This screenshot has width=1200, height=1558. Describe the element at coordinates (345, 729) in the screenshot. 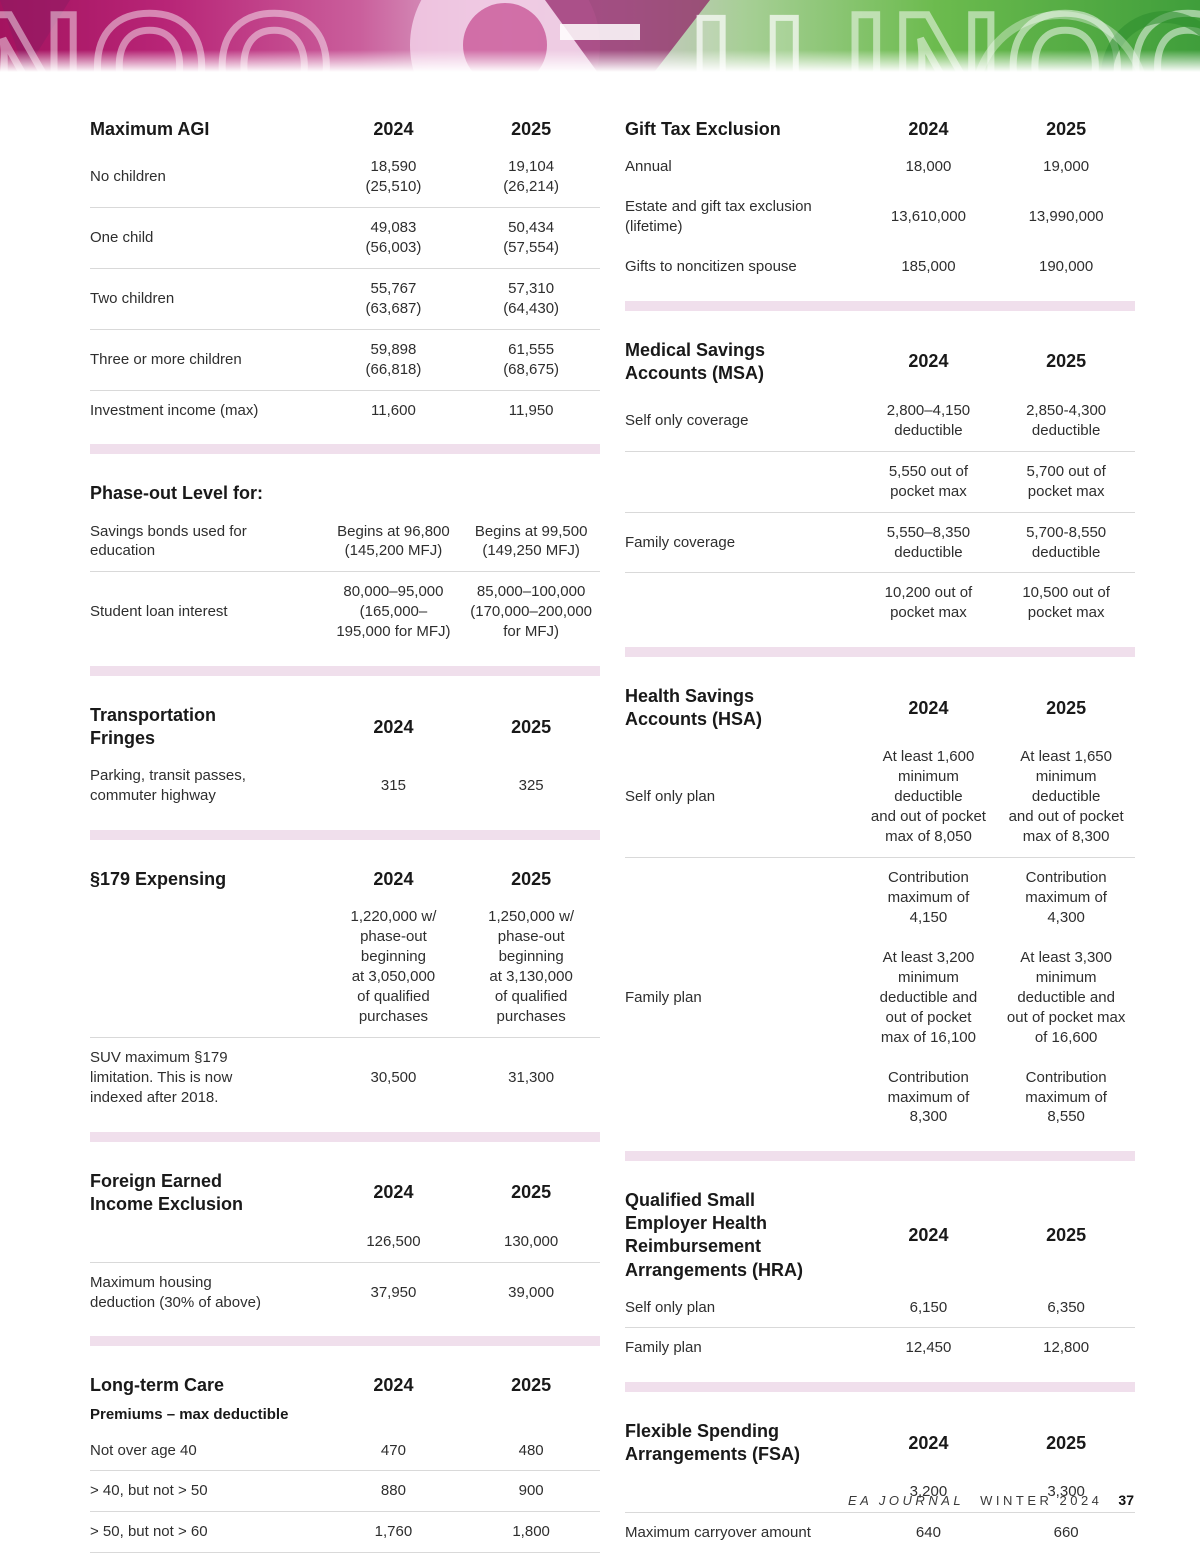

I see `section-header: Transportation Fringes 2024 2025` at that location.